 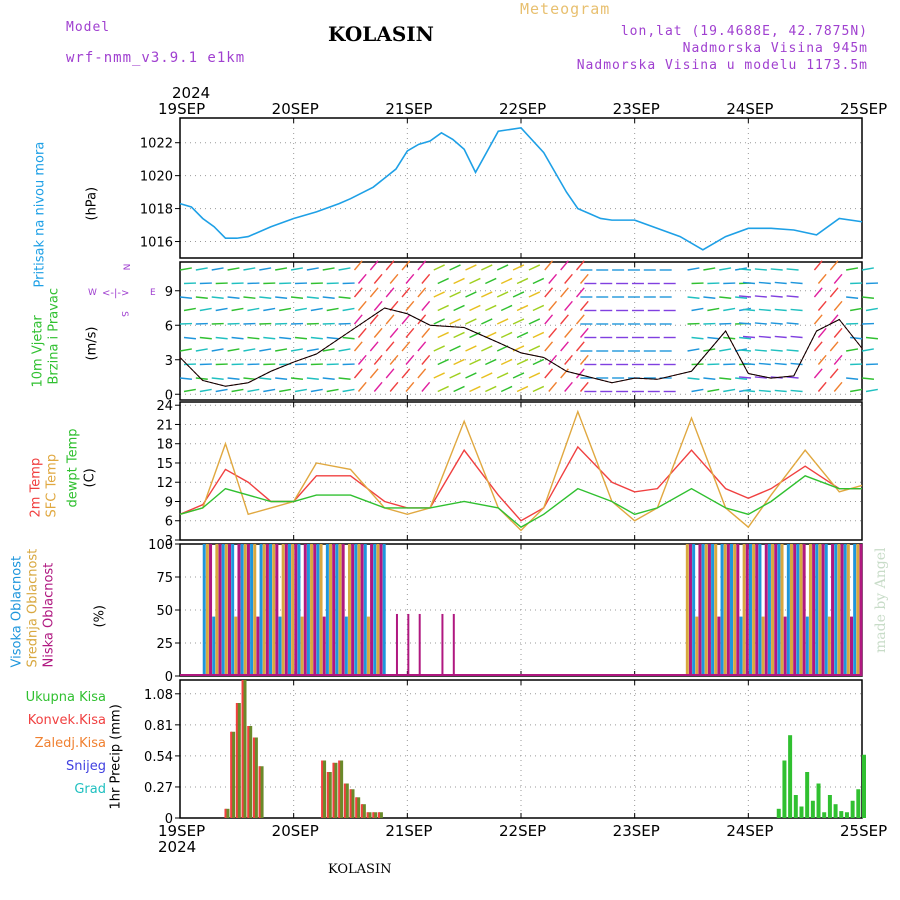 What do you see at coordinates (86, 766) in the screenshot?
I see `legend-snow: Snijeg` at bounding box center [86, 766].